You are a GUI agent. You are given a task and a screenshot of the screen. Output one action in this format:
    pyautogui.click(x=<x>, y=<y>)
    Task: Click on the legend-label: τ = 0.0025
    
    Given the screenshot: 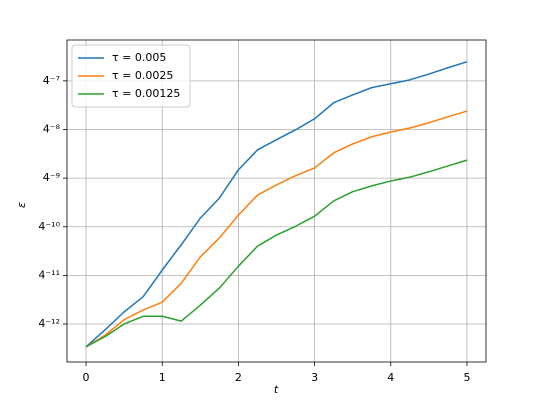 What is the action you would take?
    pyautogui.click(x=142, y=75)
    